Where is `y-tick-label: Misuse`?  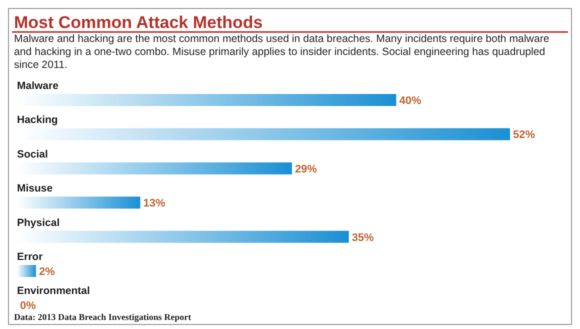
y-tick-label: Misuse is located at coordinates (35, 188).